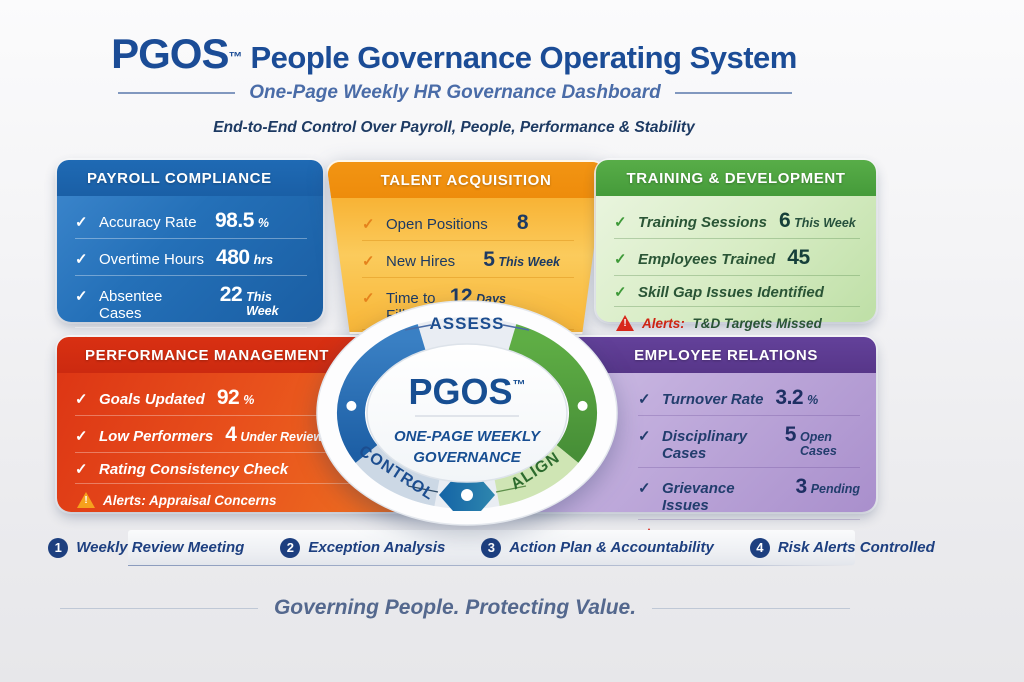 The image size is (1024, 682). Describe the element at coordinates (58, 547) in the screenshot. I see `step-number-badge: 1` at that location.